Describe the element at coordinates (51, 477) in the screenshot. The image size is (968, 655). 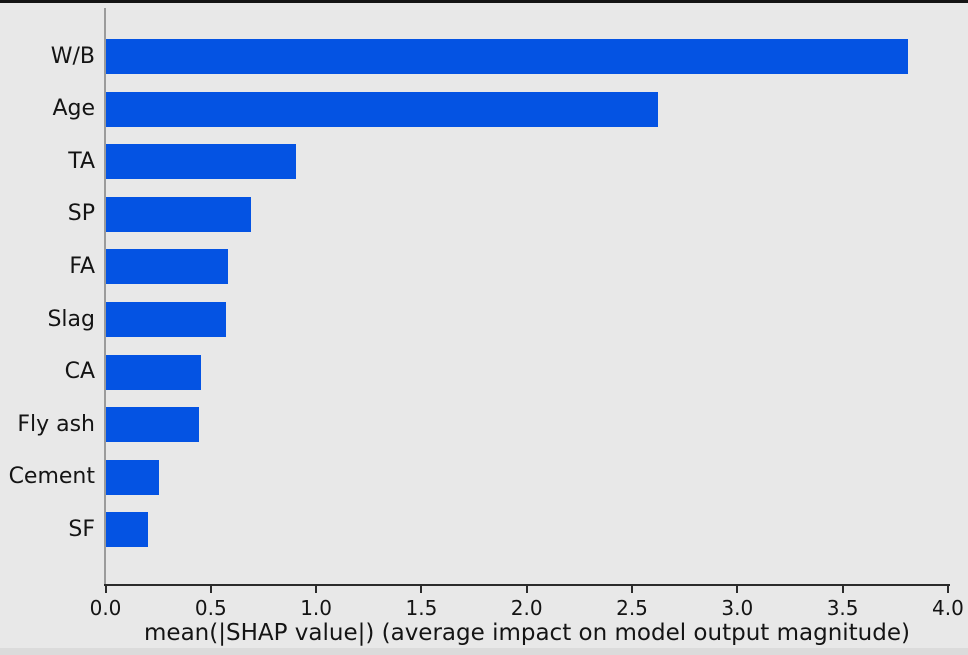
I see `y-tick-label: Cement` at that location.